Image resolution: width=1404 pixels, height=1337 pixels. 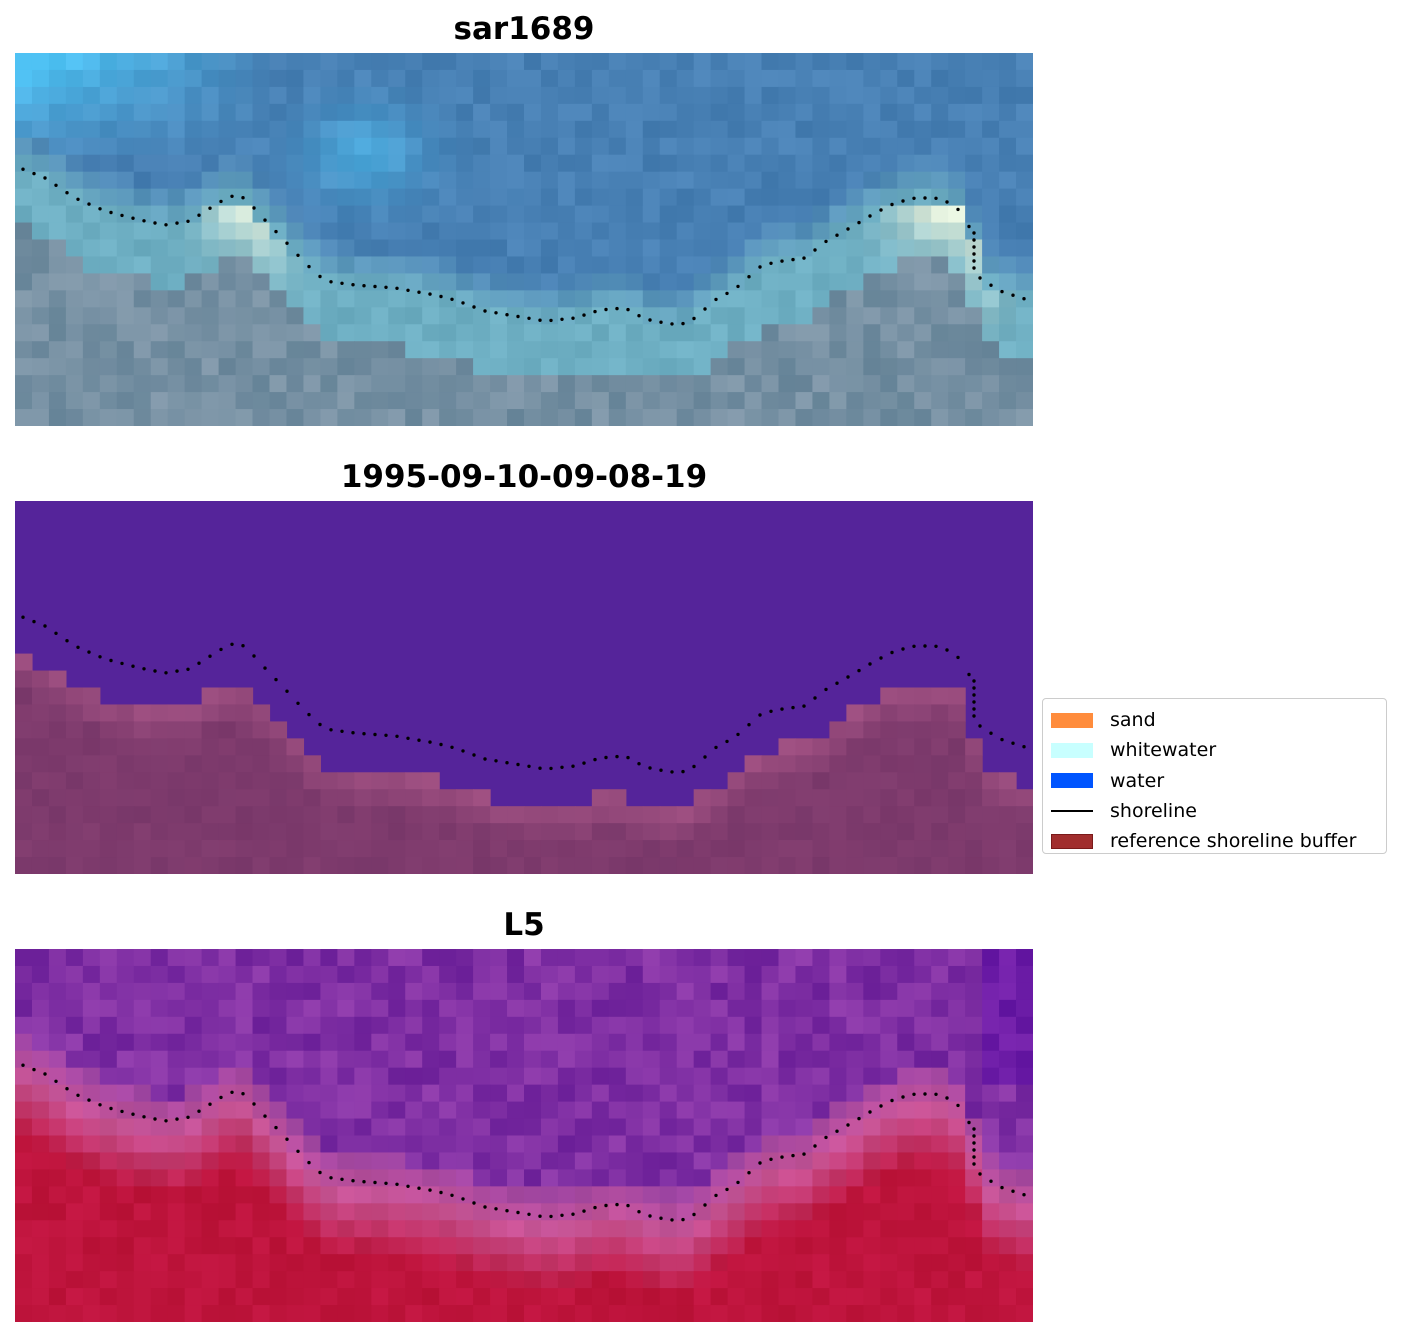 I want to click on legend-label-sand: sand, so click(x=1133, y=720).